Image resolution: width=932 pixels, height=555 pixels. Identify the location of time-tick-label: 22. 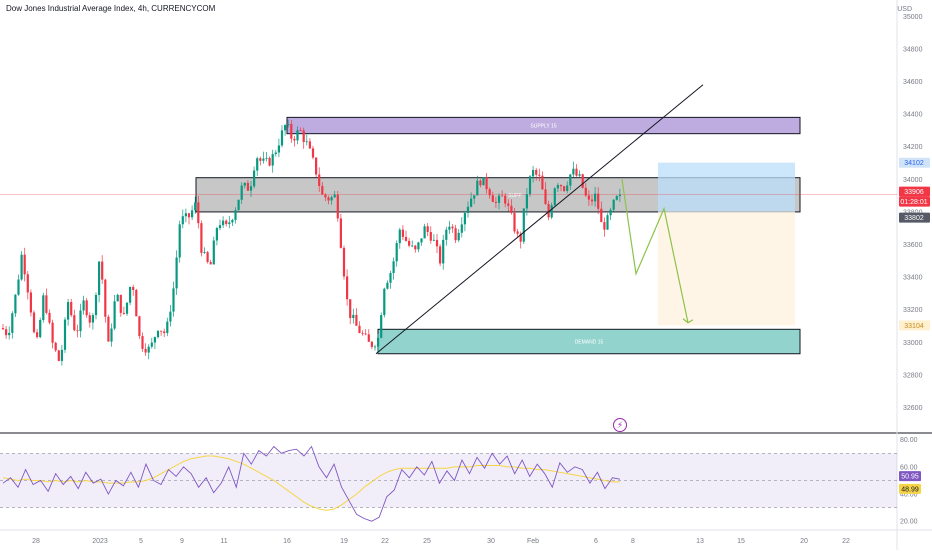
(846, 541).